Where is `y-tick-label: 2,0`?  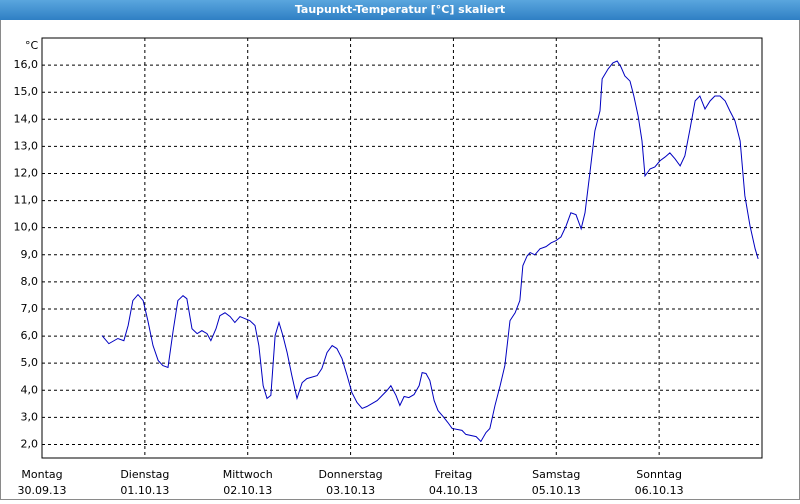 y-tick-label: 2,0 is located at coordinates (30, 443).